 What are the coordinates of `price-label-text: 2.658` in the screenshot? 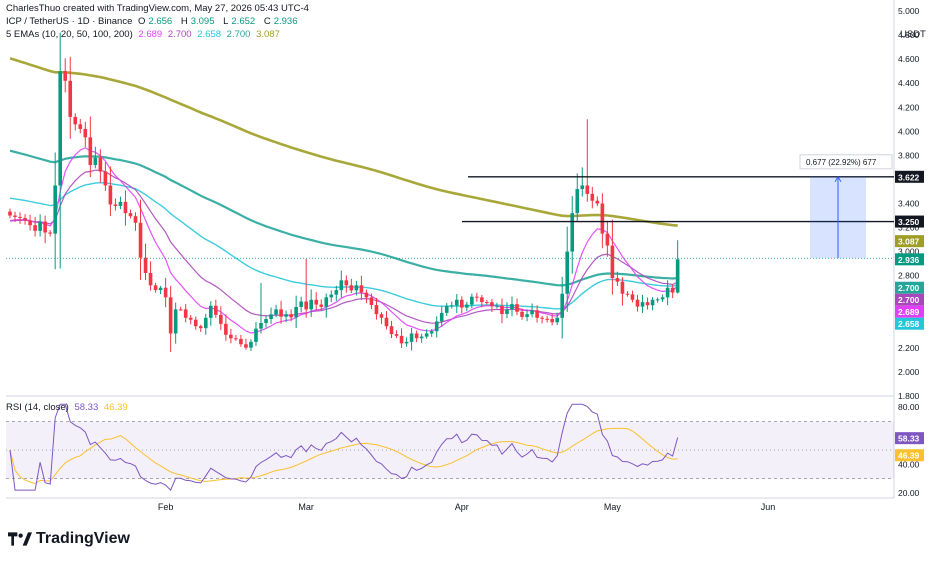 It's located at (909, 324).